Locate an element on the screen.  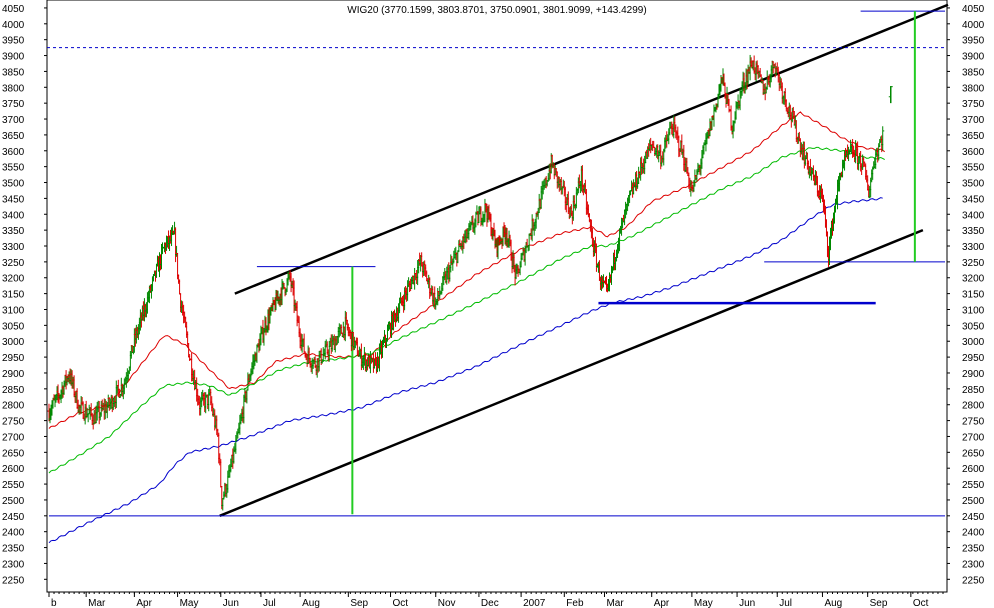
y-tick-label: 2450 is located at coordinates (13, 517).